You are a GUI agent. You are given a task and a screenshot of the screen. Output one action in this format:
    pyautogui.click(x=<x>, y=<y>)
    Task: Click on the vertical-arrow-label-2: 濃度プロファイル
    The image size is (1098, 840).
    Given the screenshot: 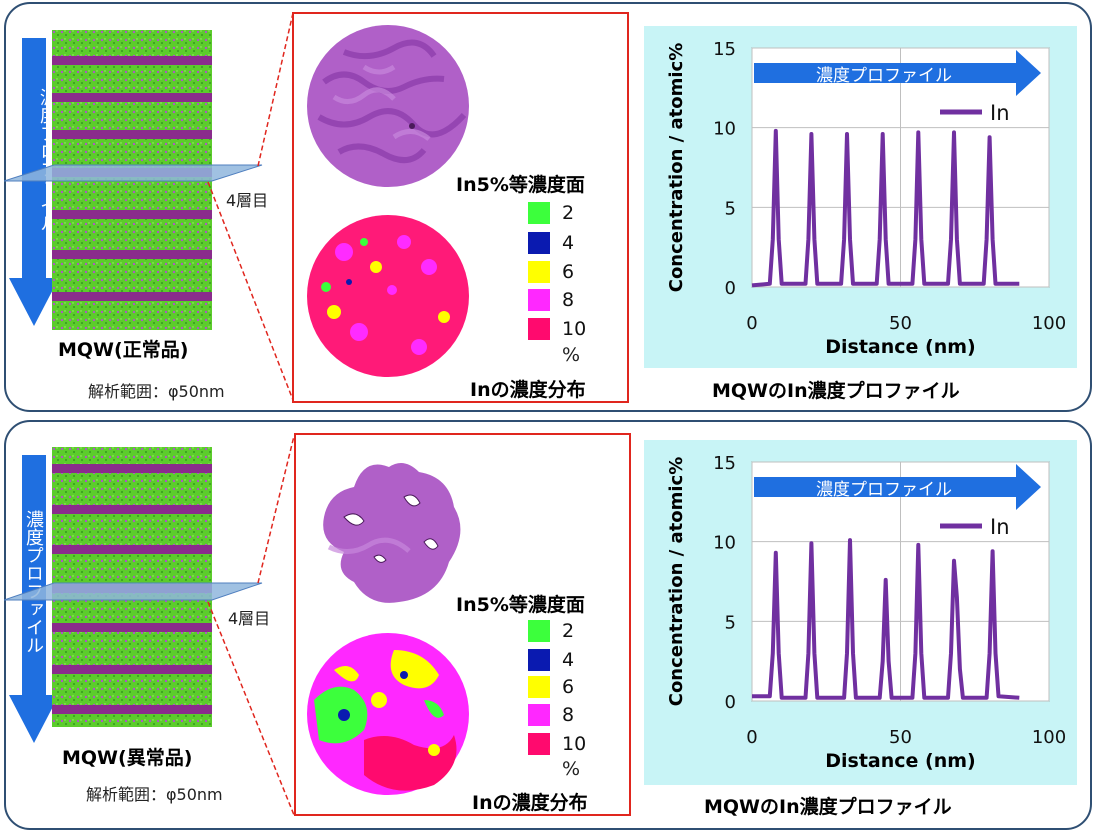 What is the action you would take?
    pyautogui.click(x=33, y=582)
    